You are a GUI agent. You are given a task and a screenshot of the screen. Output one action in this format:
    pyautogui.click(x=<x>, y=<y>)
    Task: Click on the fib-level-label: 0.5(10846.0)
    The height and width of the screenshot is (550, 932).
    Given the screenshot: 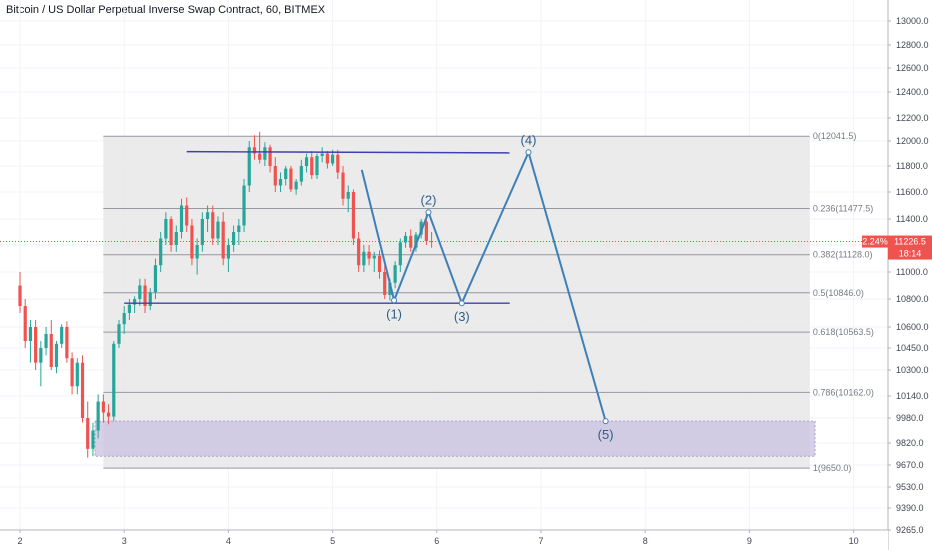 What is the action you would take?
    pyautogui.click(x=838, y=293)
    